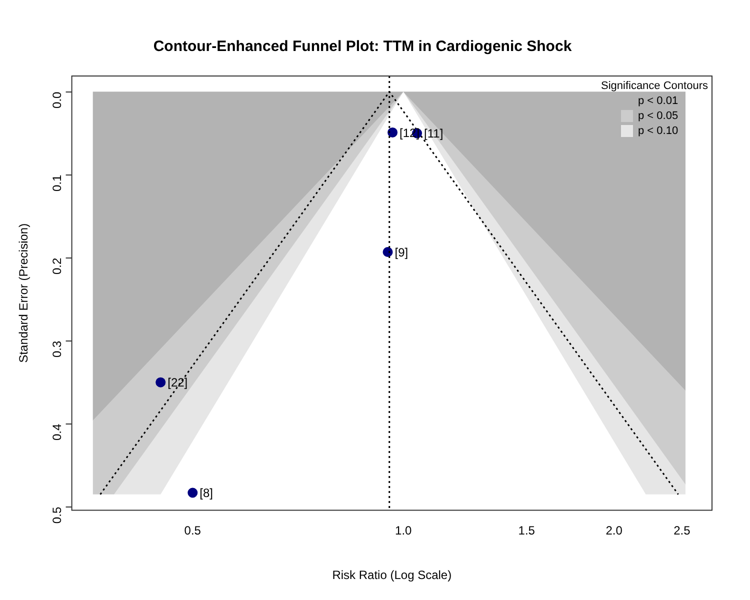 This screenshot has height=600, width=750. I want to click on y-tick-label: 0.5, so click(57, 515).